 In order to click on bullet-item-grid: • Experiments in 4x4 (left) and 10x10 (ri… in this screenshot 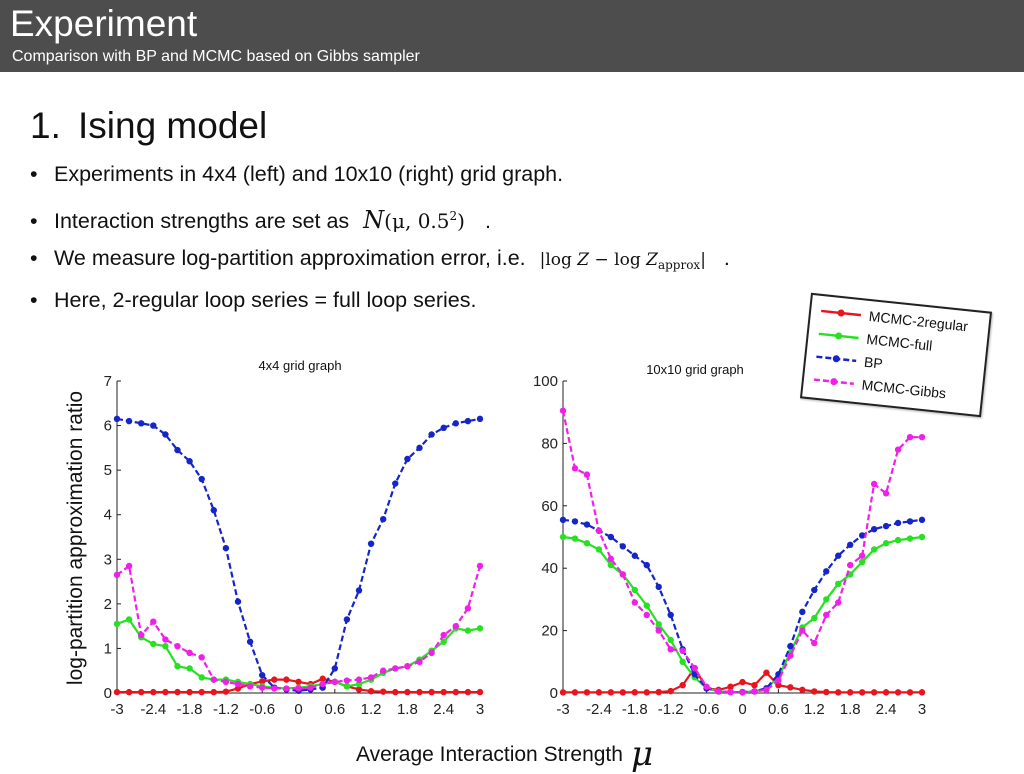, I will do `click(380, 174)`.